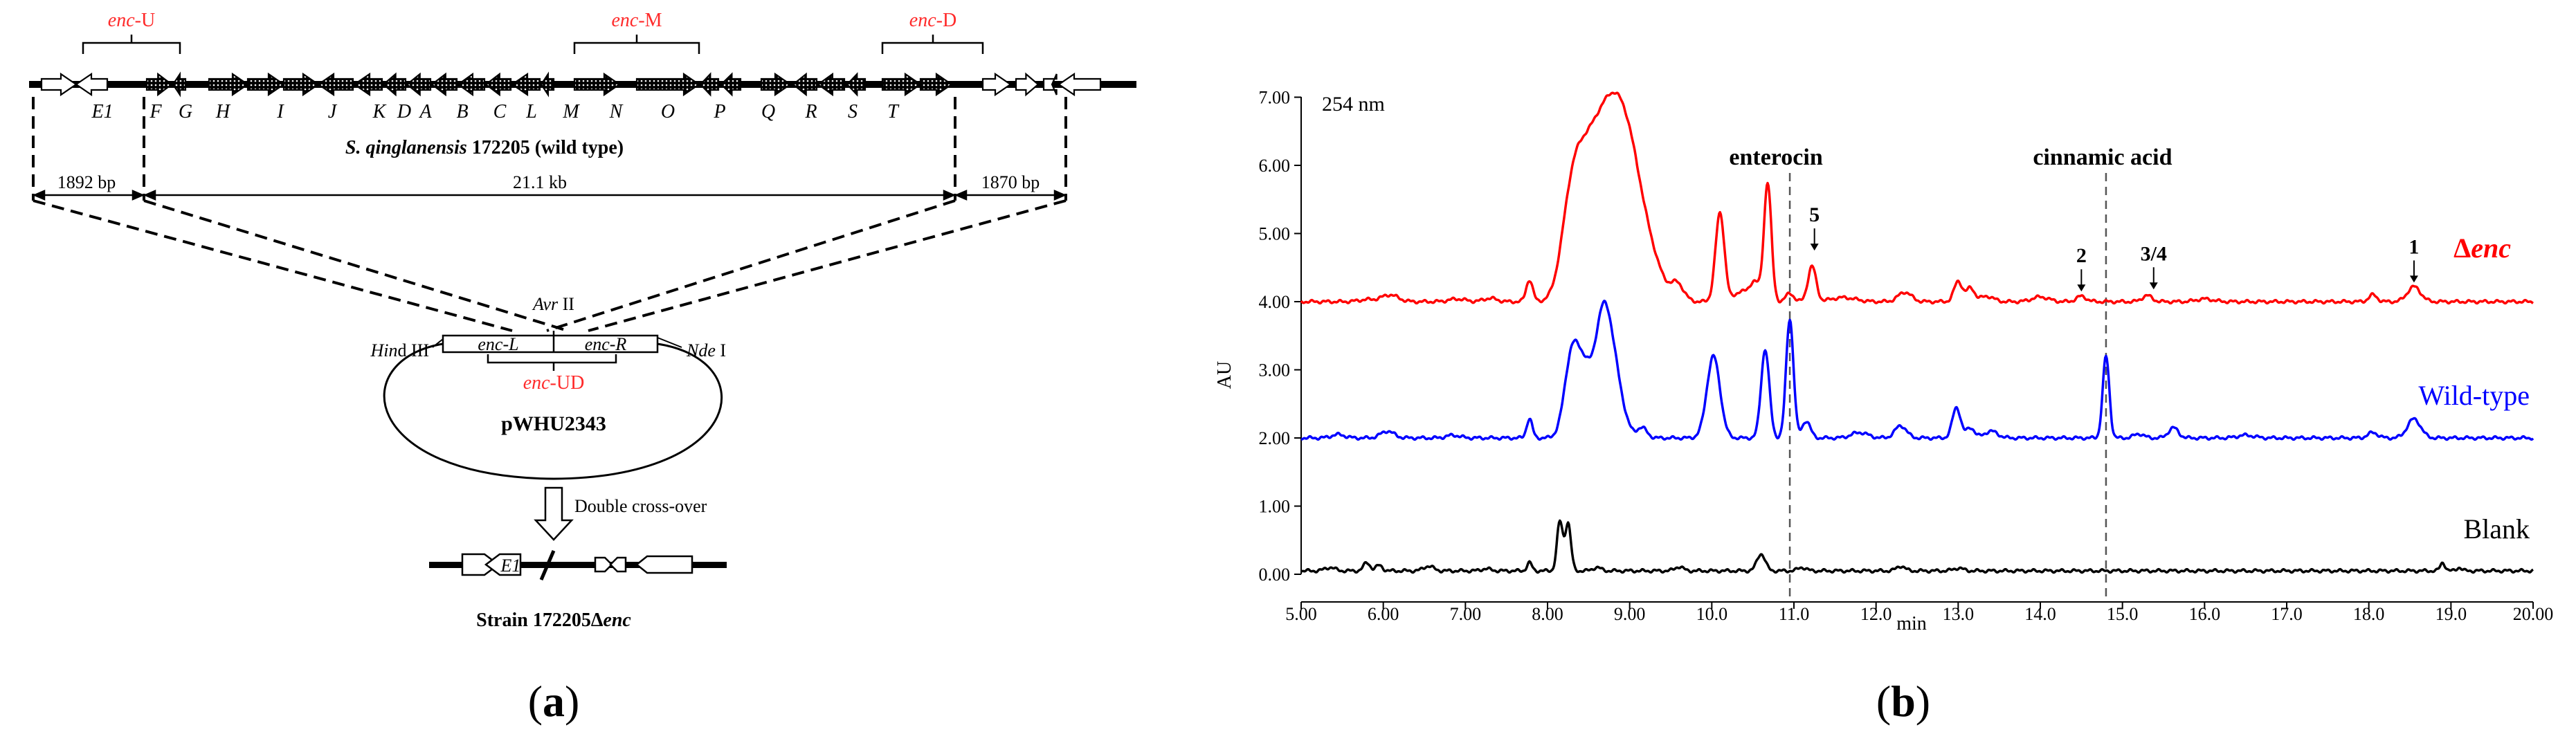  Describe the element at coordinates (853, 111) in the screenshot. I see `gene-letter: S` at that location.